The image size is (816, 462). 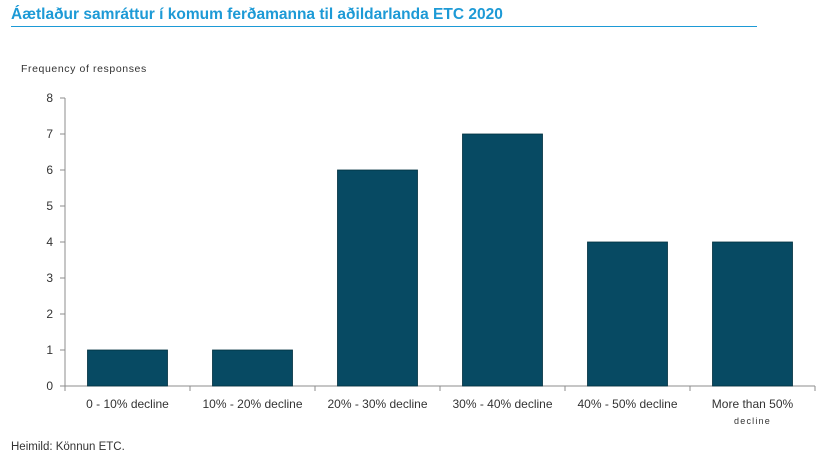 What do you see at coordinates (49, 278) in the screenshot?
I see `y-tick-label: 3` at bounding box center [49, 278].